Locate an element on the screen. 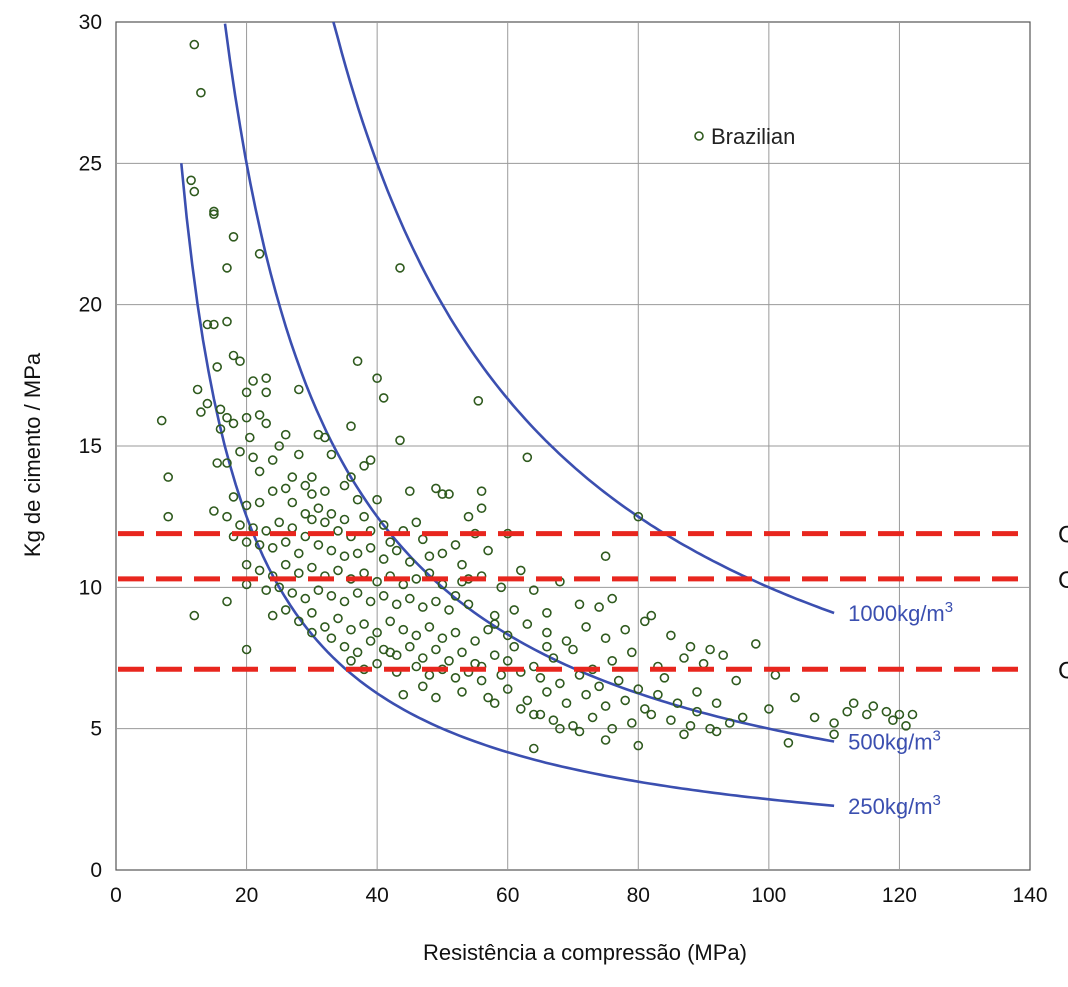  x-tick-label: 60 is located at coordinates (507, 895).